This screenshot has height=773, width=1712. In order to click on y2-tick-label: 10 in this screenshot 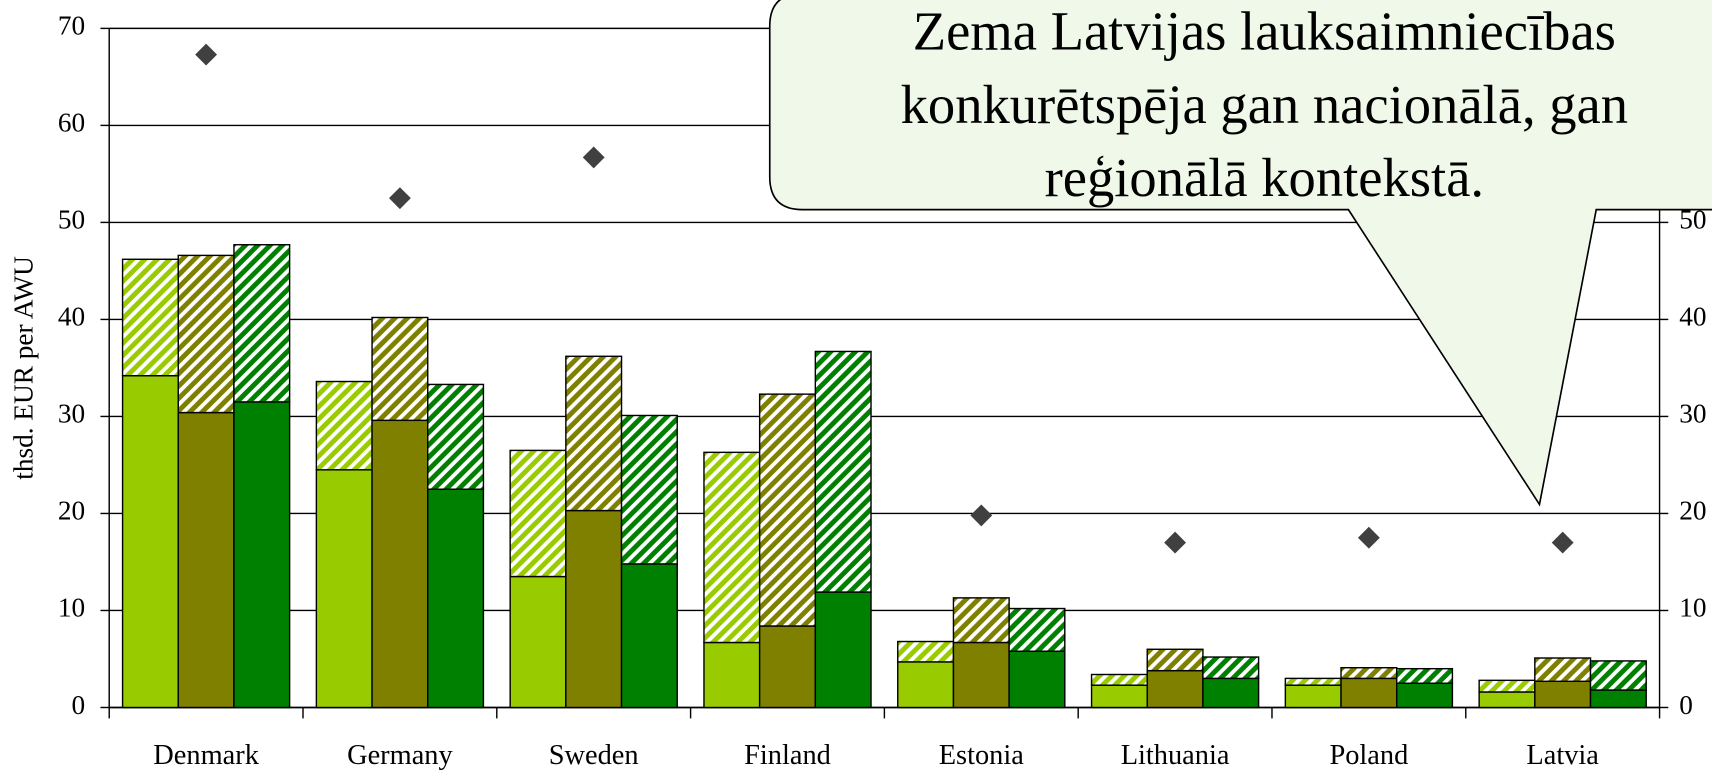, I will do `click(1692, 608)`.